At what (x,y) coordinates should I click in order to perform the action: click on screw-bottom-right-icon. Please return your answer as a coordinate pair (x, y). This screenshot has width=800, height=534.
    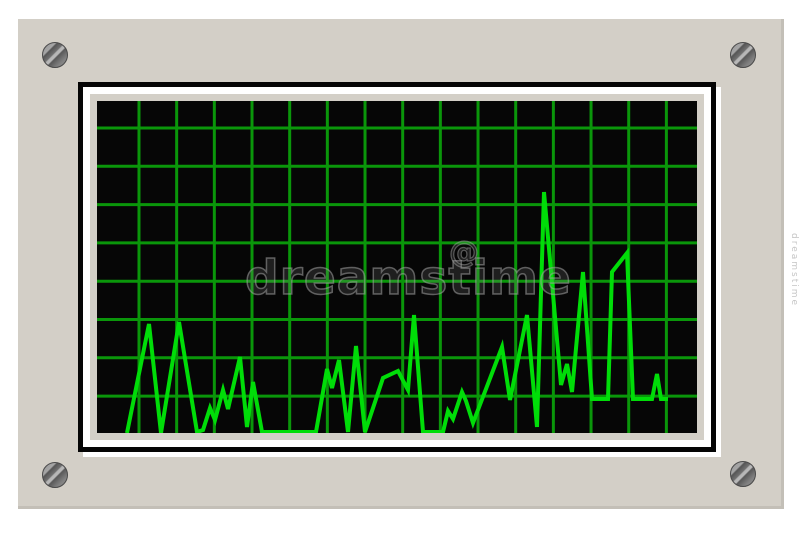
    Looking at the image, I should click on (743, 474).